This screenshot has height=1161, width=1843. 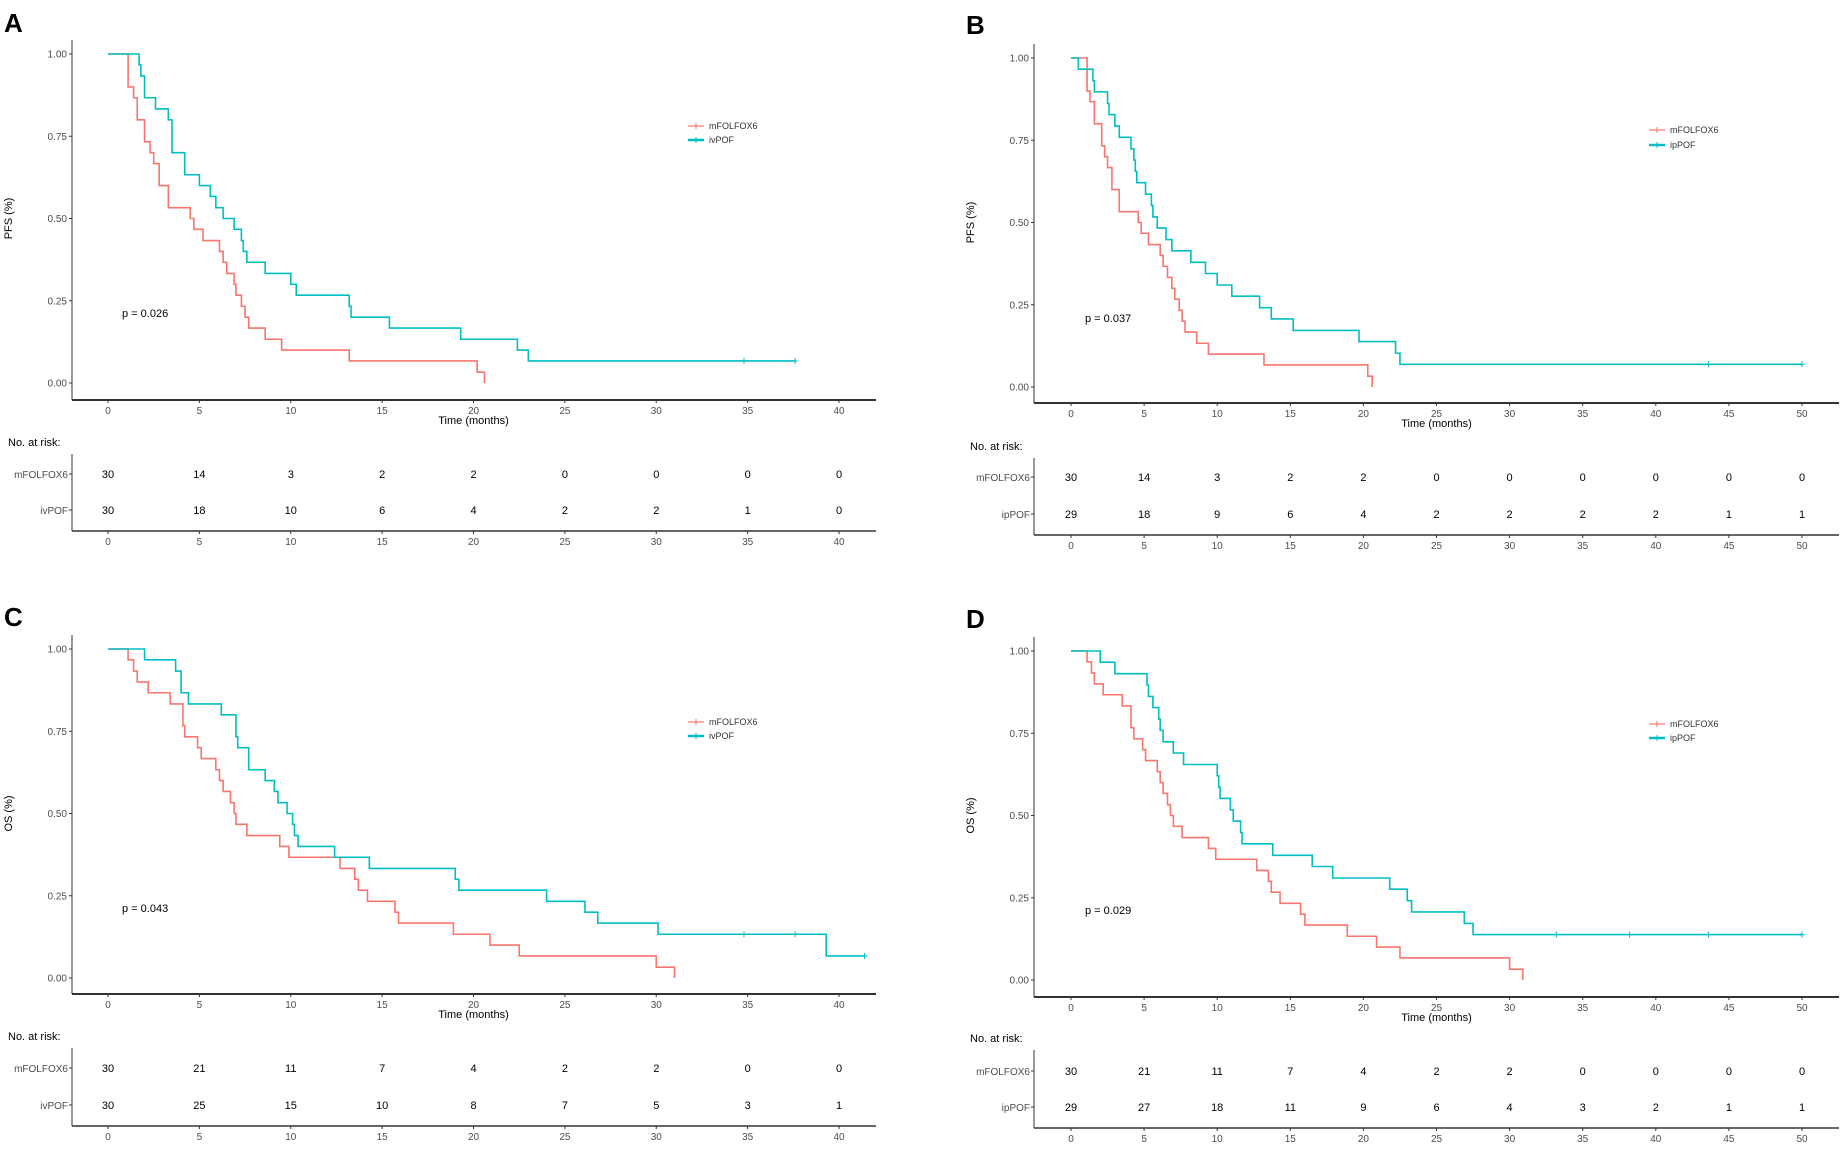 What do you see at coordinates (1218, 1008) in the screenshot?
I see `x-tick-label: 10` at bounding box center [1218, 1008].